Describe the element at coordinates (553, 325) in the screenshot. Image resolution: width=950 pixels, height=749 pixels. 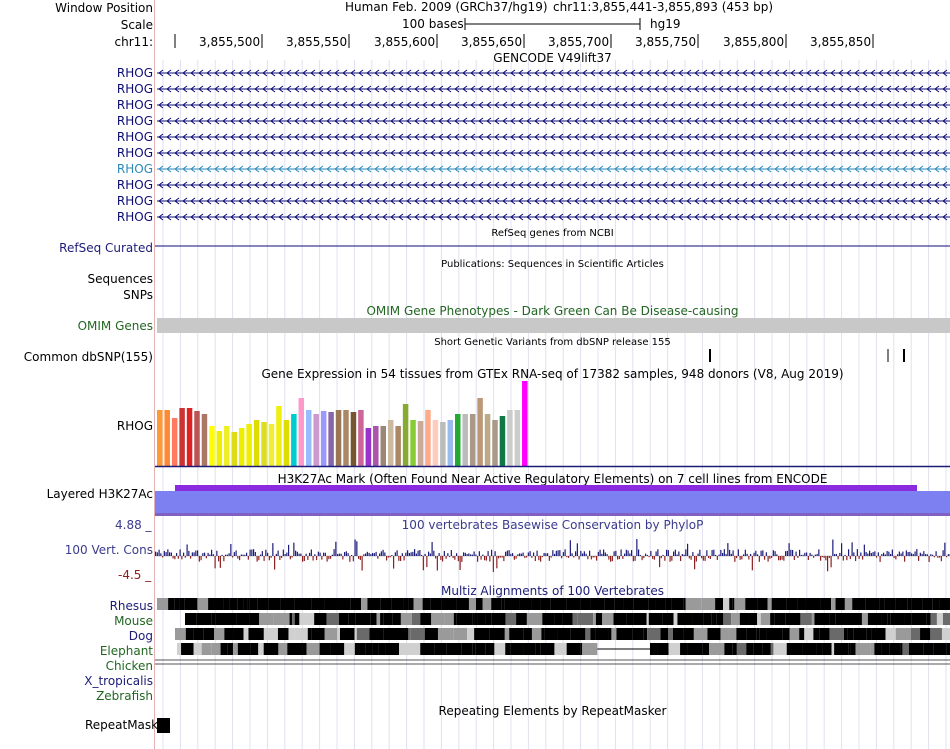
I see `omim-bar` at that location.